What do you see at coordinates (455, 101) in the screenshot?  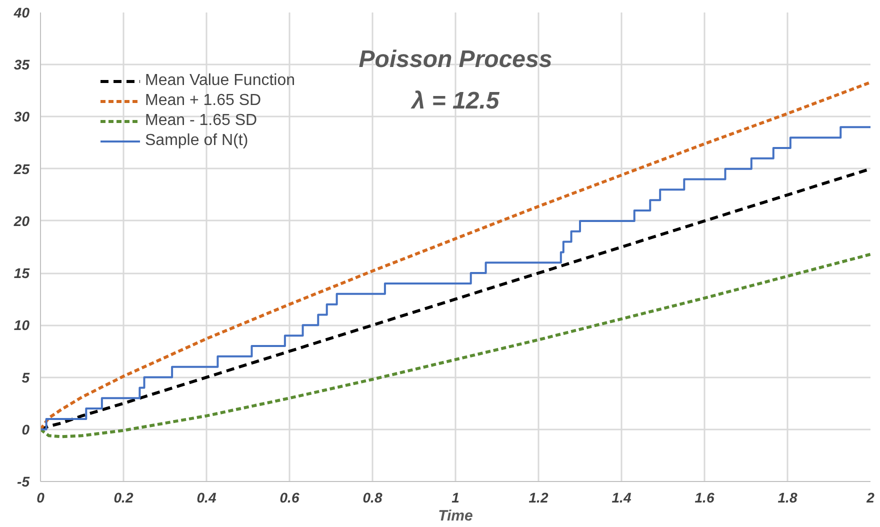 I see `text: λ = 12.5` at bounding box center [455, 101].